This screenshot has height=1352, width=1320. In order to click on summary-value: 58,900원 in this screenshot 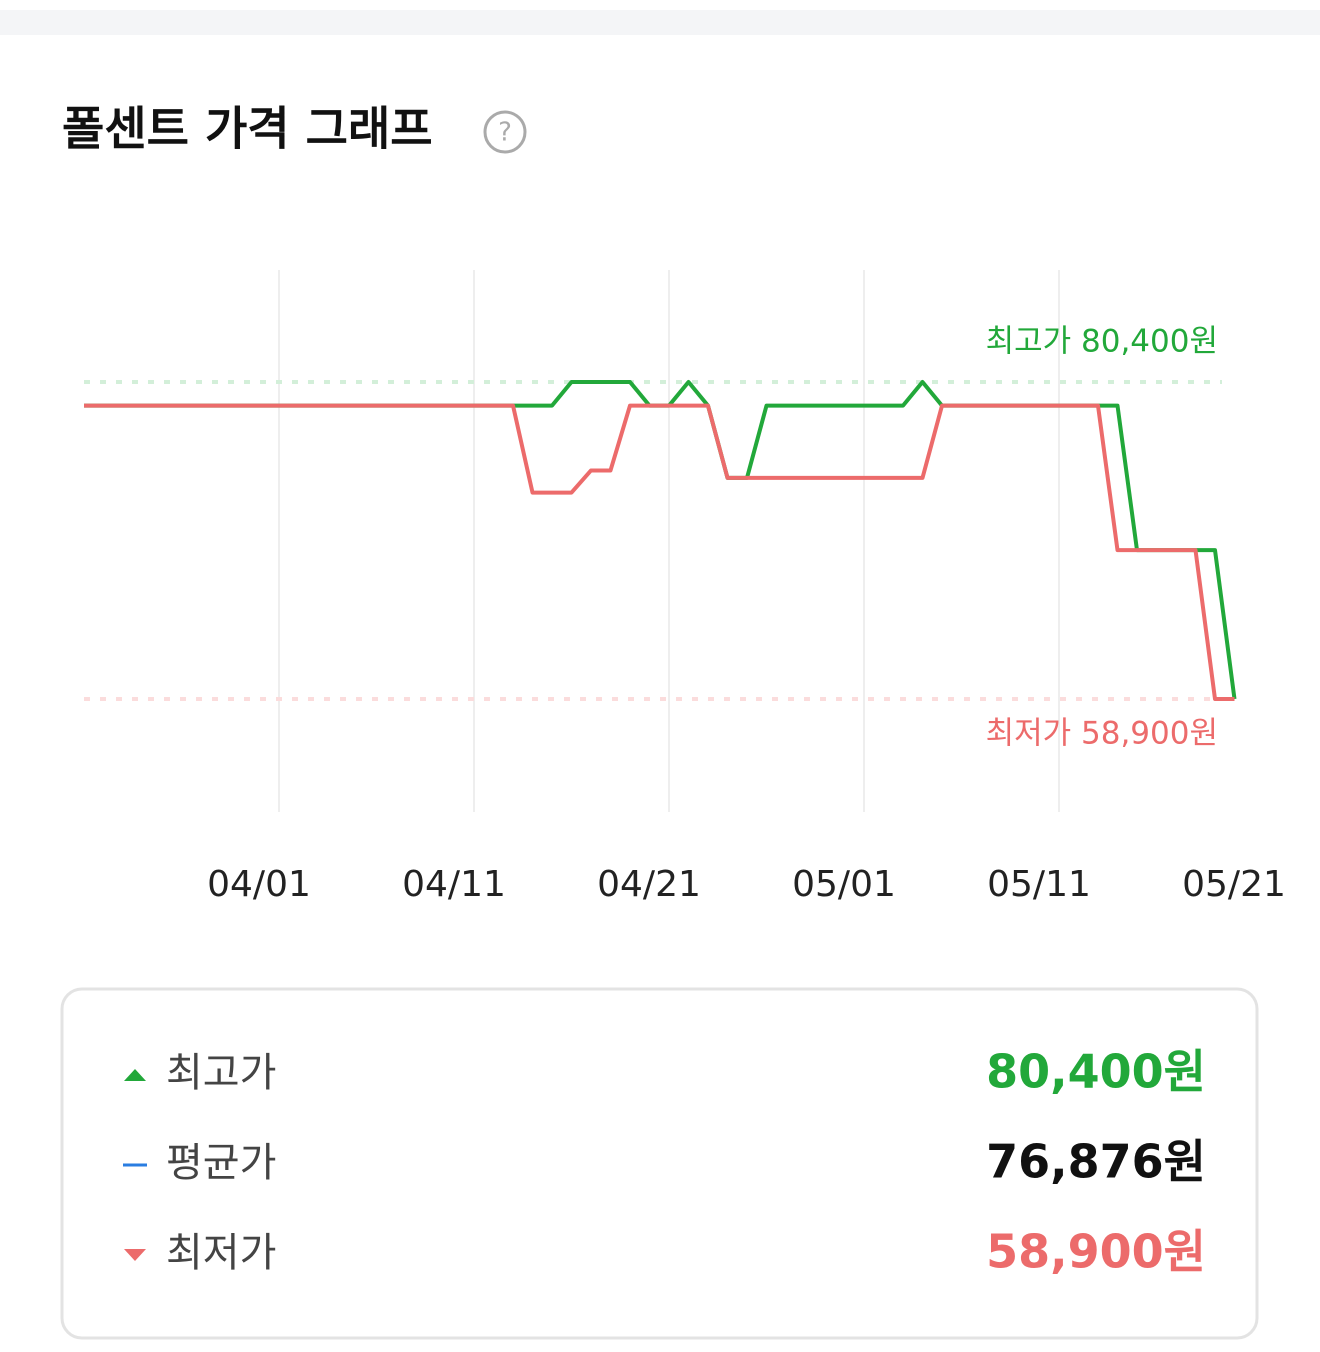, I will do `click(1096, 1252)`.